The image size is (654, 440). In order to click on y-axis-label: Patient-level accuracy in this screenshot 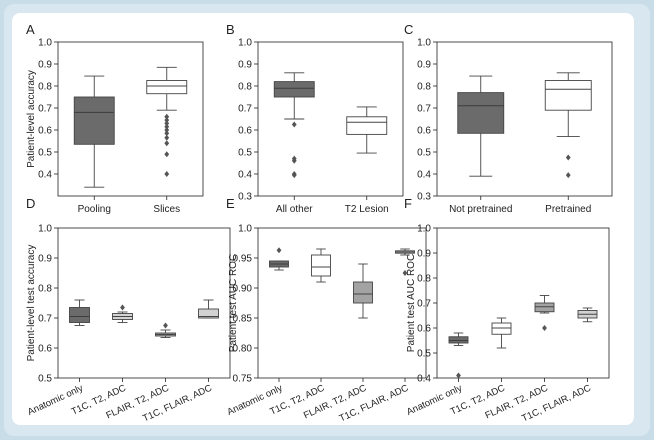, I will do `click(31, 119)`.